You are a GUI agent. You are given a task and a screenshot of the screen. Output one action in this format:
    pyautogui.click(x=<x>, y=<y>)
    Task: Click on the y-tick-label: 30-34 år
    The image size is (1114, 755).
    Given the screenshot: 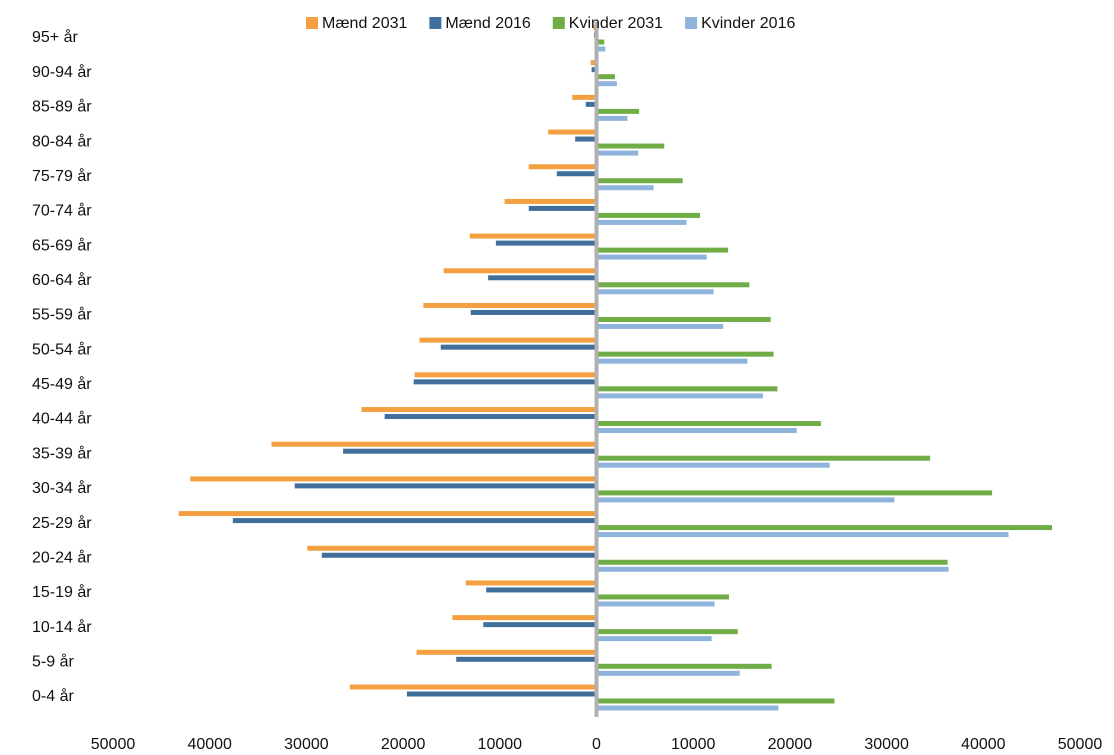 What is the action you would take?
    pyautogui.click(x=62, y=488)
    